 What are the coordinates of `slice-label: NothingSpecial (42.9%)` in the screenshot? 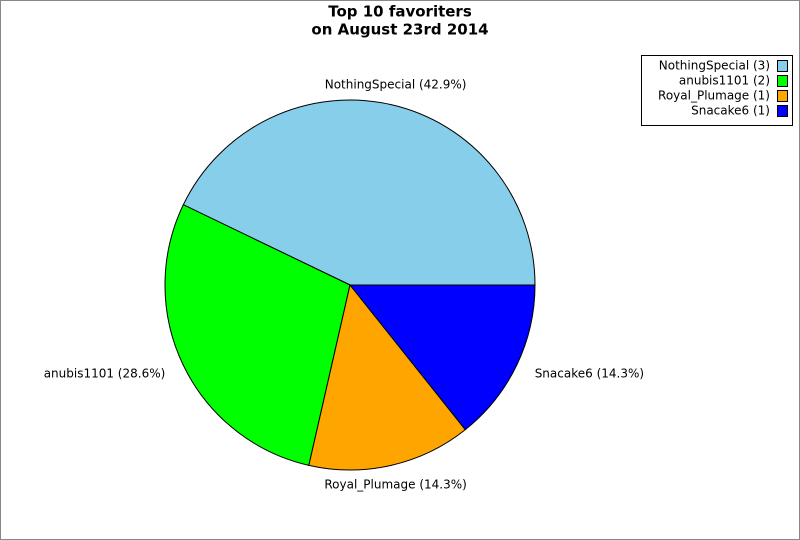 It's located at (396, 85).